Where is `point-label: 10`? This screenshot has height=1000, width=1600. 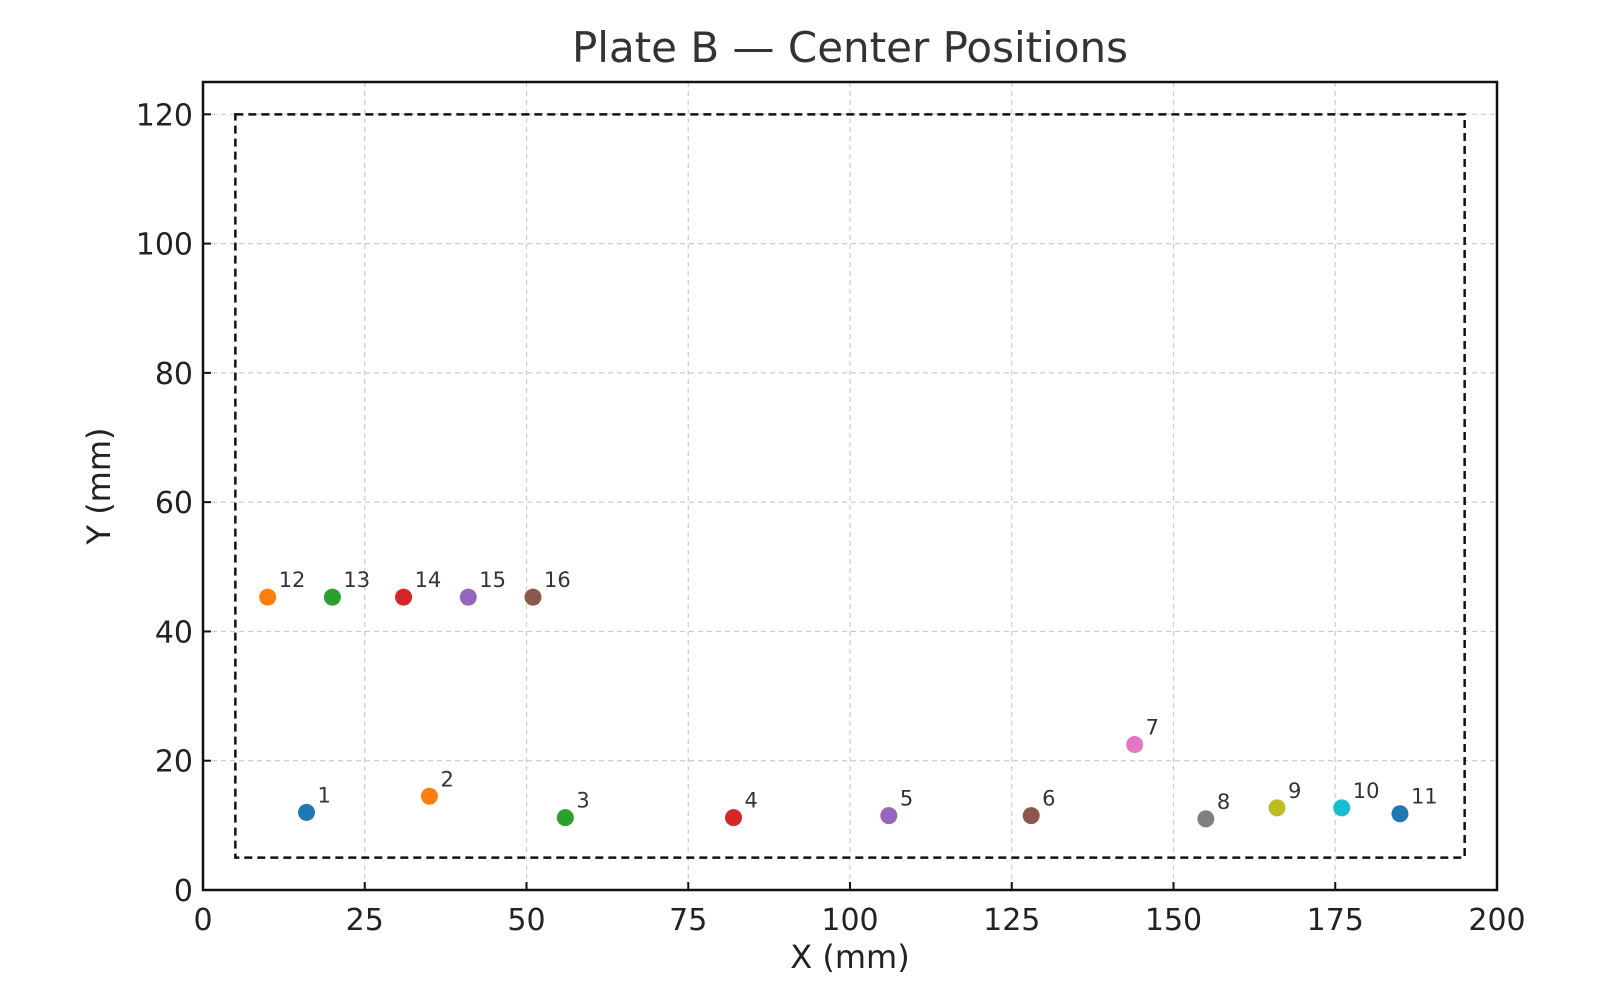 point-label: 10 is located at coordinates (1366, 791).